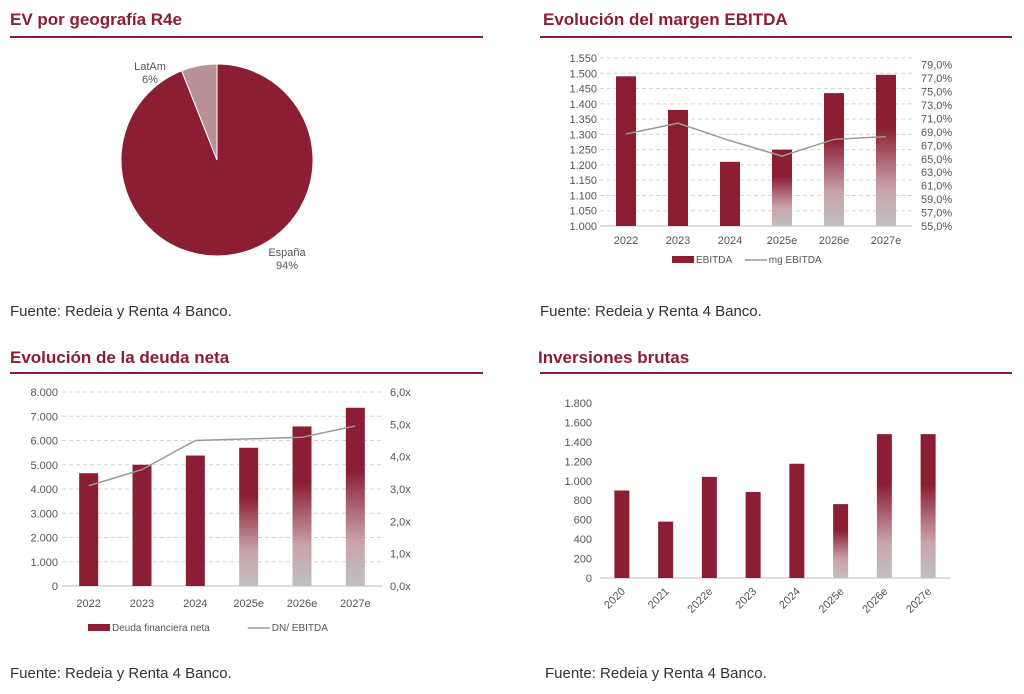 This screenshot has width=1024, height=694. I want to click on y2-tick-label: 5,0x, so click(400, 425).